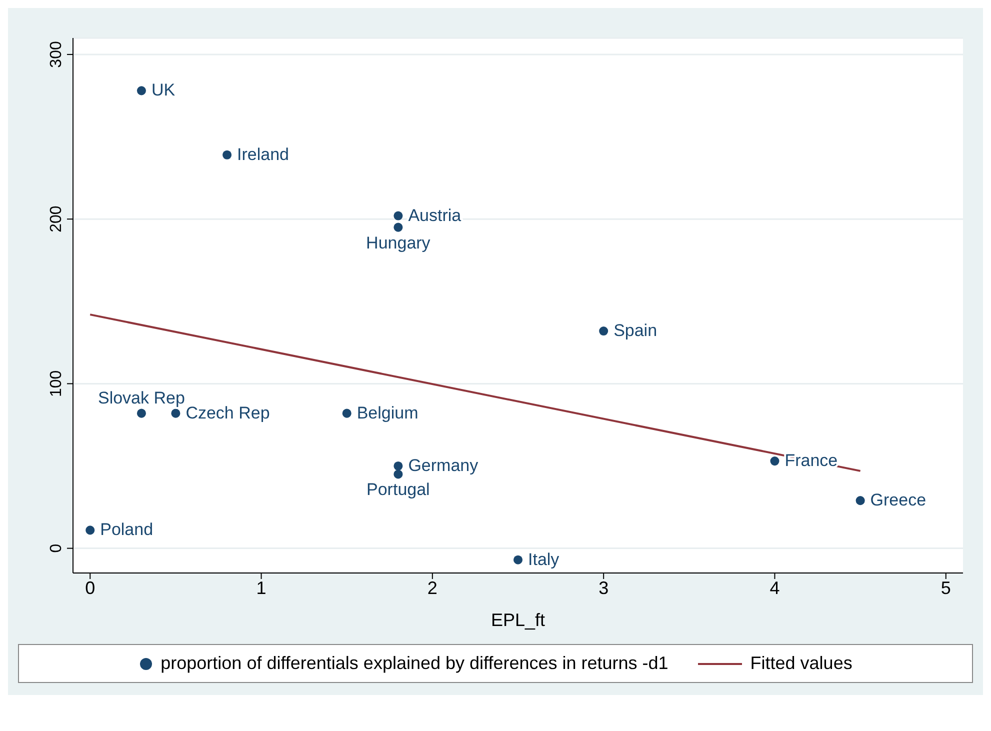 This screenshot has width=991, height=731. What do you see at coordinates (945, 588) in the screenshot?
I see `x-tick-label: 5` at bounding box center [945, 588].